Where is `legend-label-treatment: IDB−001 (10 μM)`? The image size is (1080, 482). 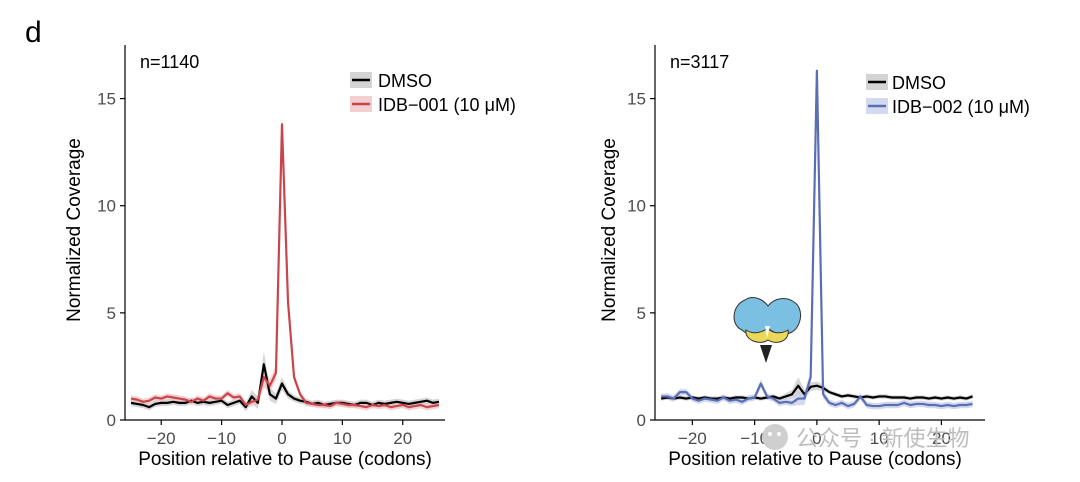
legend-label-treatment: IDB−001 (10 μM) is located at coordinates (447, 105).